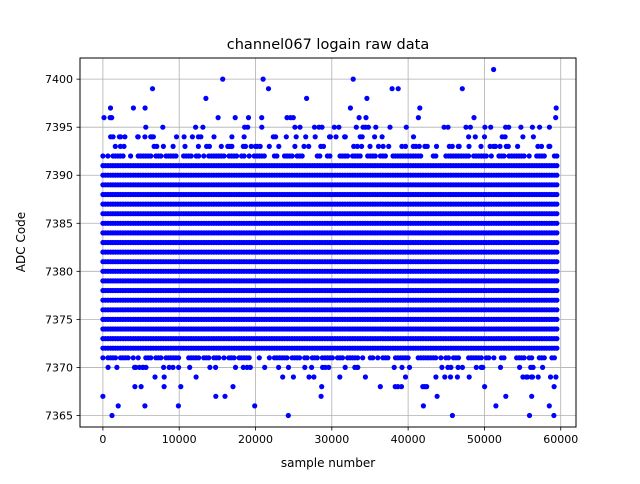 This screenshot has width=640, height=484. What do you see at coordinates (59, 127) in the screenshot?
I see `y-tick-label: 7395` at bounding box center [59, 127].